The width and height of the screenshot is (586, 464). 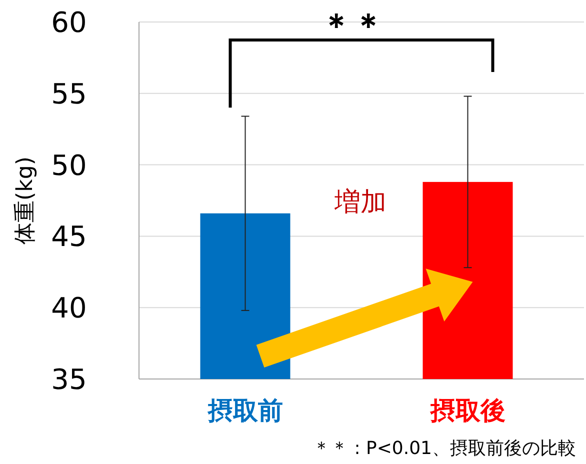 What do you see at coordinates (359, 202) in the screenshot?
I see `annotation: 増加` at bounding box center [359, 202].